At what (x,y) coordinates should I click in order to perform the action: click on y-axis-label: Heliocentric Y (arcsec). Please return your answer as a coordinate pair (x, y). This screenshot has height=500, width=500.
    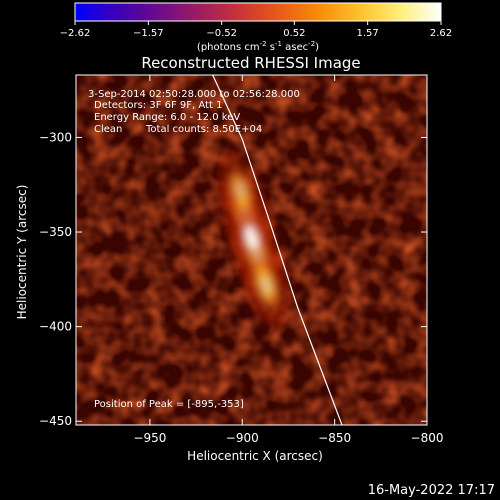
    Looking at the image, I should click on (22, 252).